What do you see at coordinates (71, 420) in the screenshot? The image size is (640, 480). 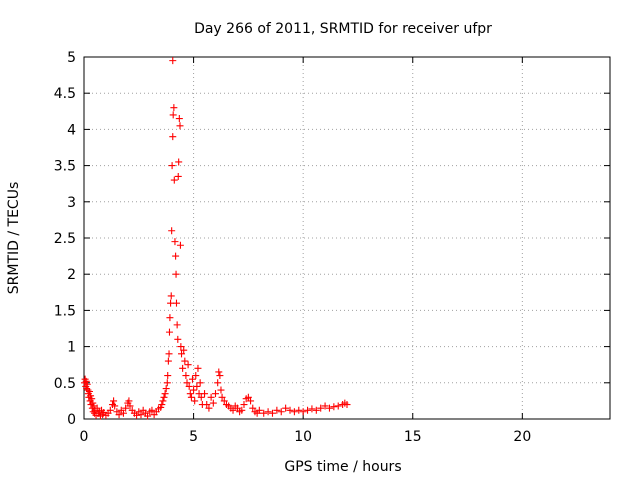 I see `y-tick-label: 0` at bounding box center [71, 420].